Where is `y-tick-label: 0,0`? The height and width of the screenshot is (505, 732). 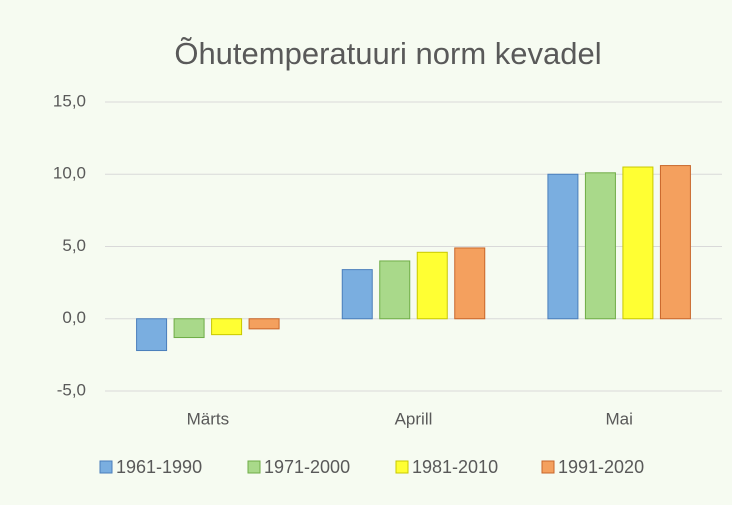
y-tick-label: 0,0 is located at coordinates (74, 317).